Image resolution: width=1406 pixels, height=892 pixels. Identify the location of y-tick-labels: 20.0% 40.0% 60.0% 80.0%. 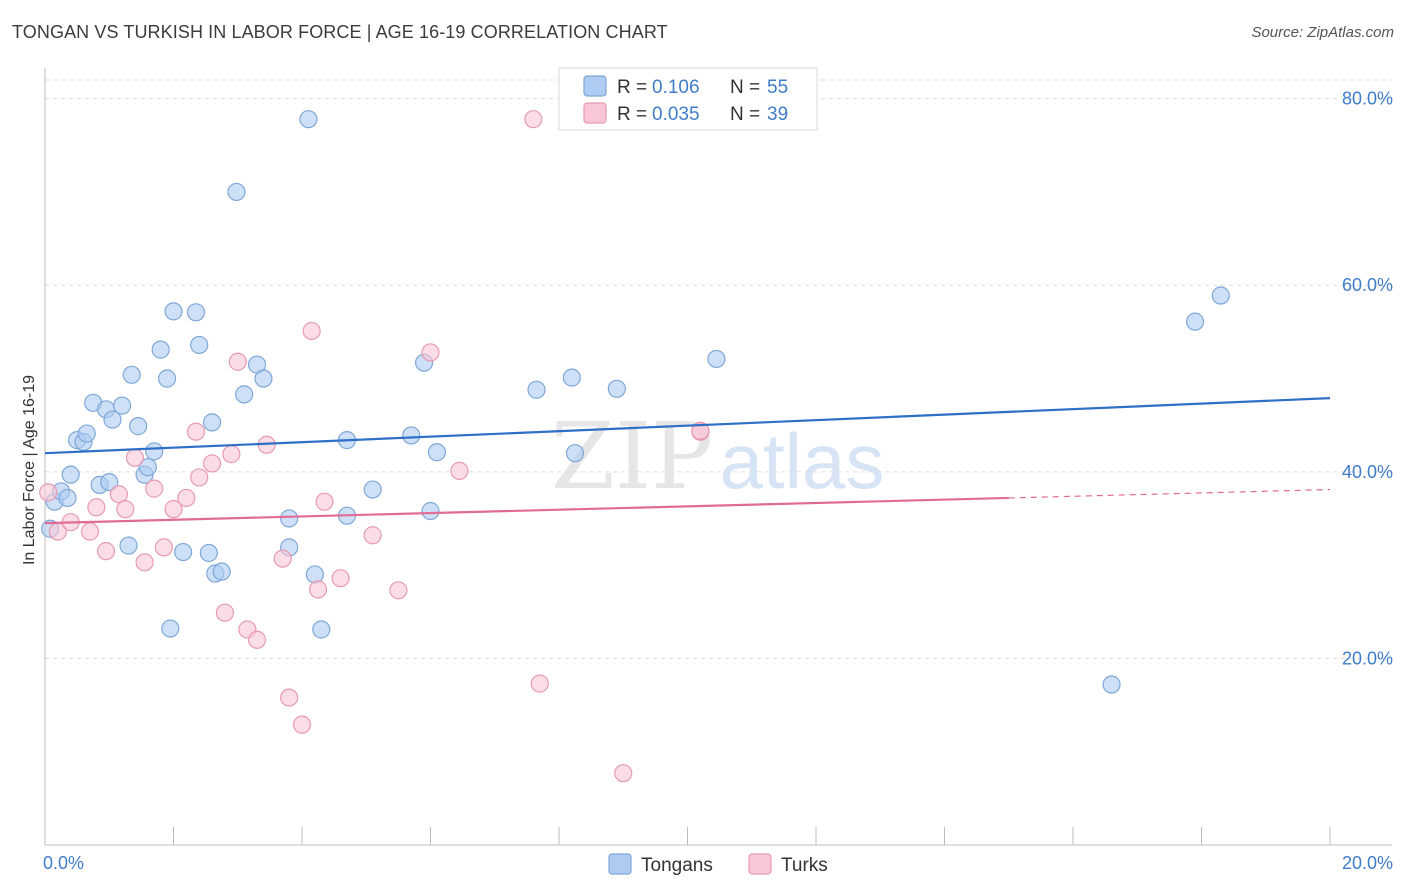
(1367, 379).